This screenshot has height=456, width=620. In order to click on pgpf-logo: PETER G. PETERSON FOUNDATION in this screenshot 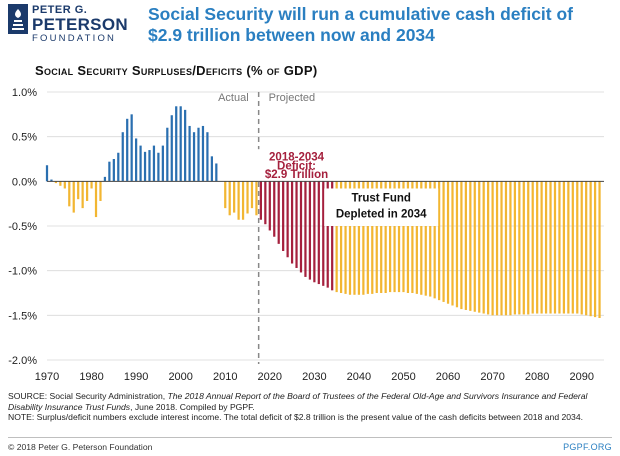, I will do `click(72, 24)`.